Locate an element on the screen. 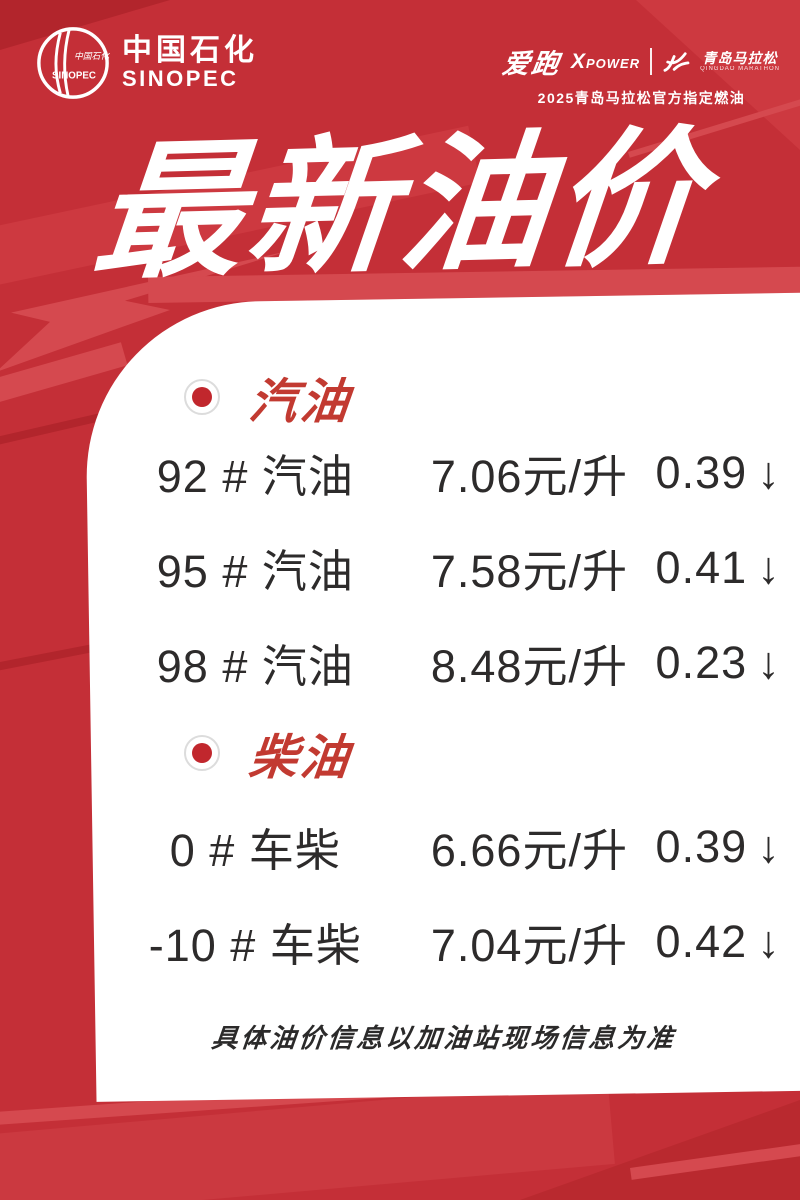  fuel-change: 0.23 ↓ is located at coordinates (718, 663).